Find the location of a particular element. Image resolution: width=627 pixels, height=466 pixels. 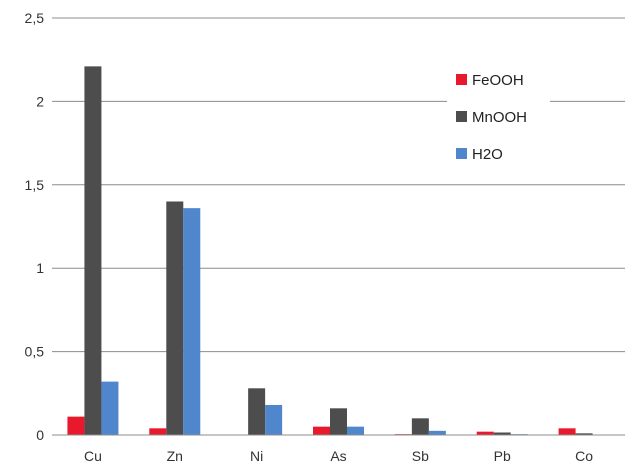

bar-mnooh-co is located at coordinates (584, 434).